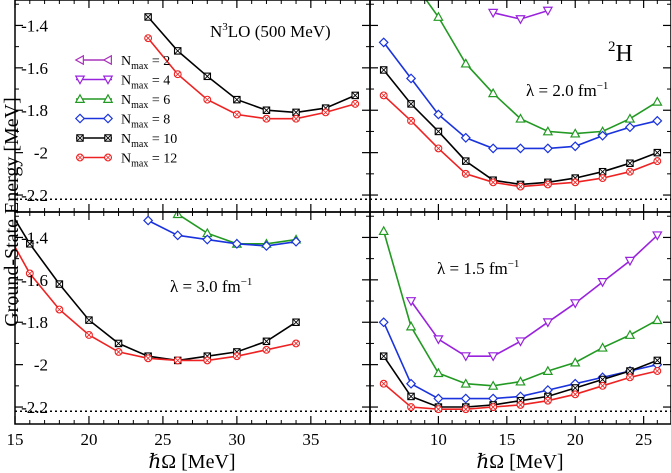 The image size is (671, 473). Describe the element at coordinates (34, 322) in the screenshot. I see `ytick-label-bottom-left: -1.8` at that location.